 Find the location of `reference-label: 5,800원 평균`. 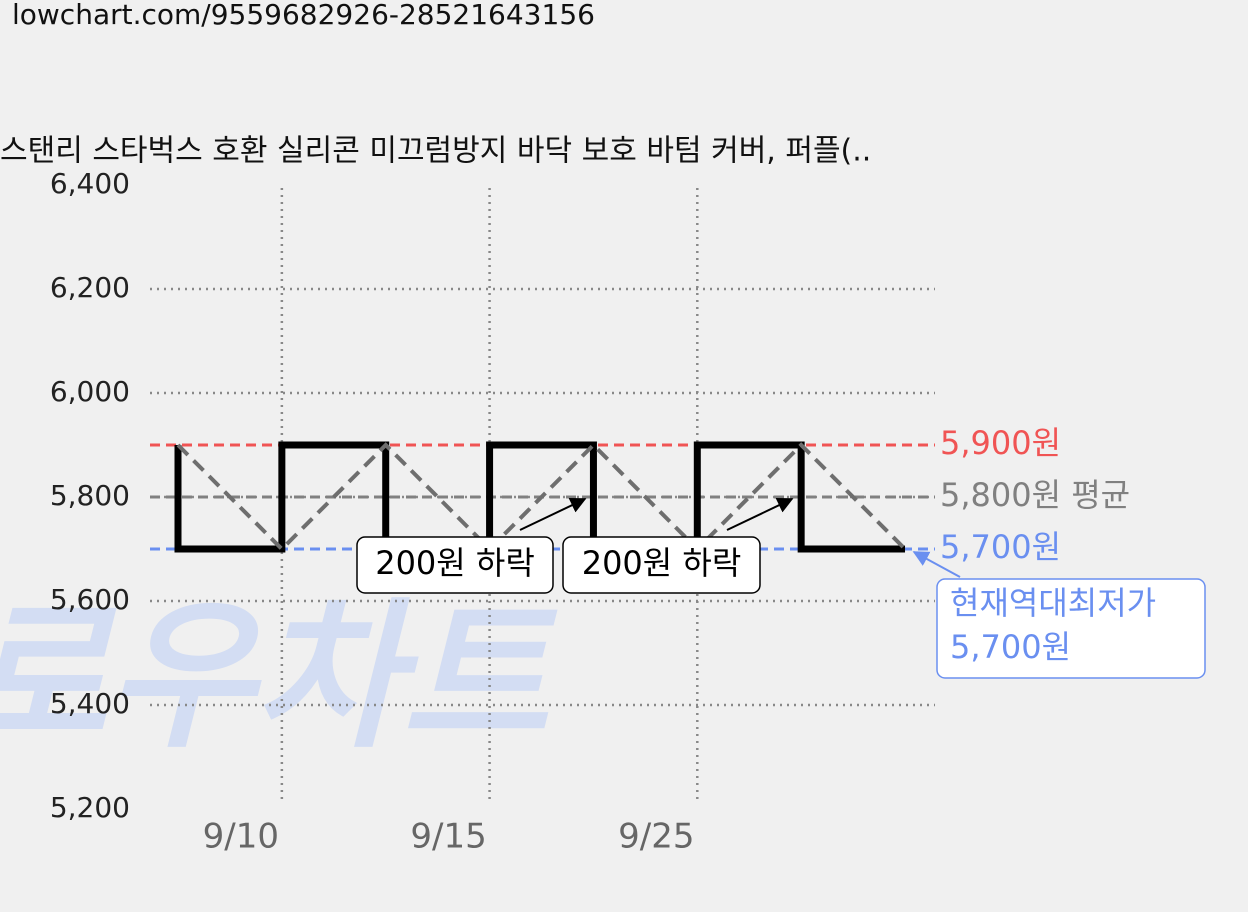

reference-label: 5,800원 평균 is located at coordinates (1035, 495).